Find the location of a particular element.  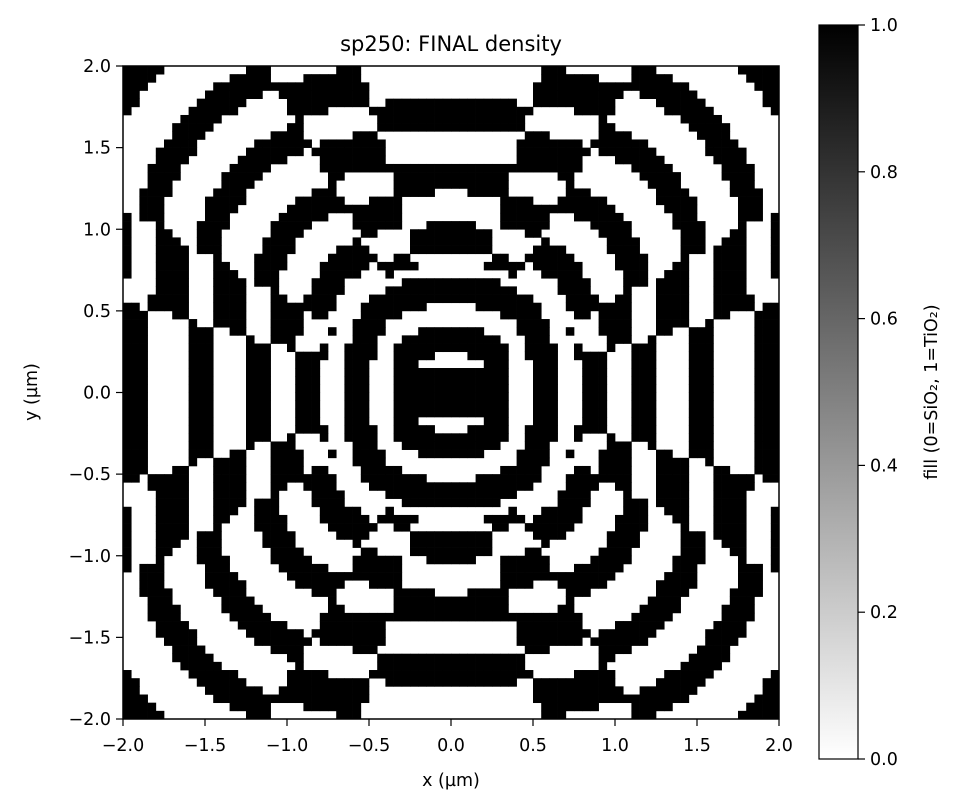

colorbar-tick-label: 1.0 is located at coordinates (884, 26).